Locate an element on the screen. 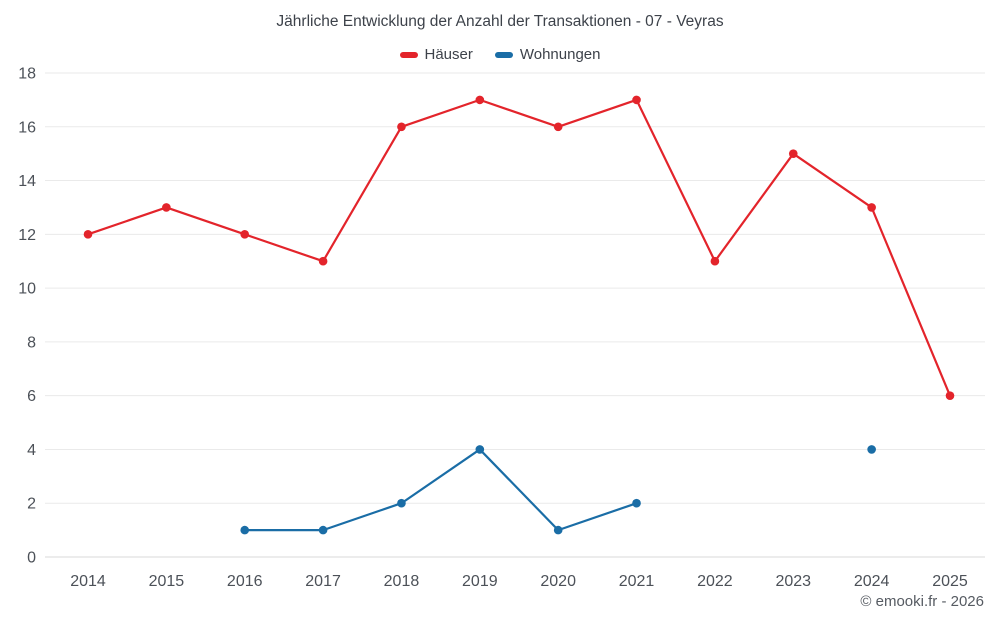  chart-legend: Häuser Wohnungen is located at coordinates (500, 54).